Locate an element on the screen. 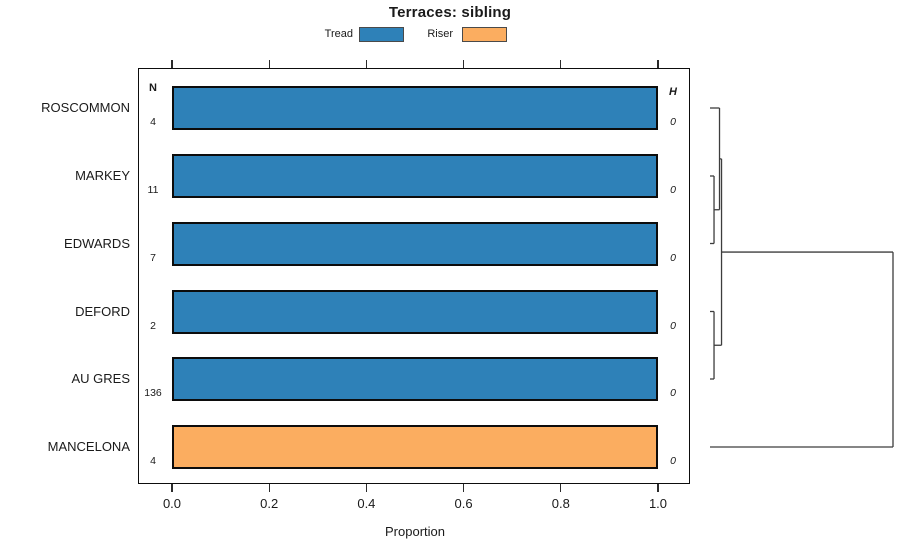 This screenshot has width=900, height=560. bar-deford is located at coordinates (415, 311).